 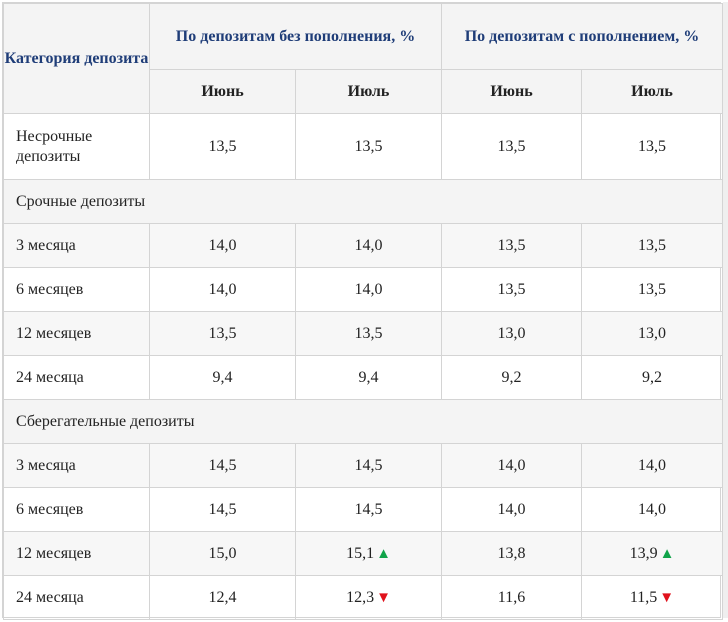 I want to click on table-row: 12 месяцев 15,0 15,1 ▲ 13,8 13,9 ▲, so click(x=363, y=553).